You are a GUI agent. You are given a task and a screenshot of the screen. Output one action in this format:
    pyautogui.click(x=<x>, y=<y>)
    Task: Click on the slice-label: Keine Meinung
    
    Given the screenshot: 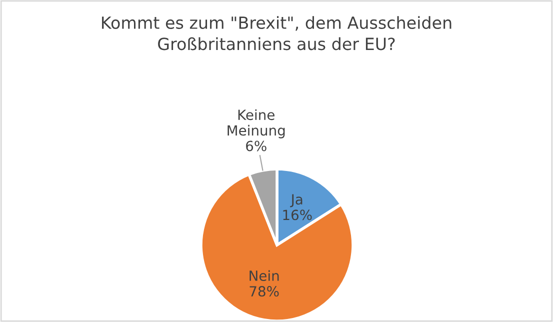 What is the action you would take?
    pyautogui.click(x=256, y=123)
    